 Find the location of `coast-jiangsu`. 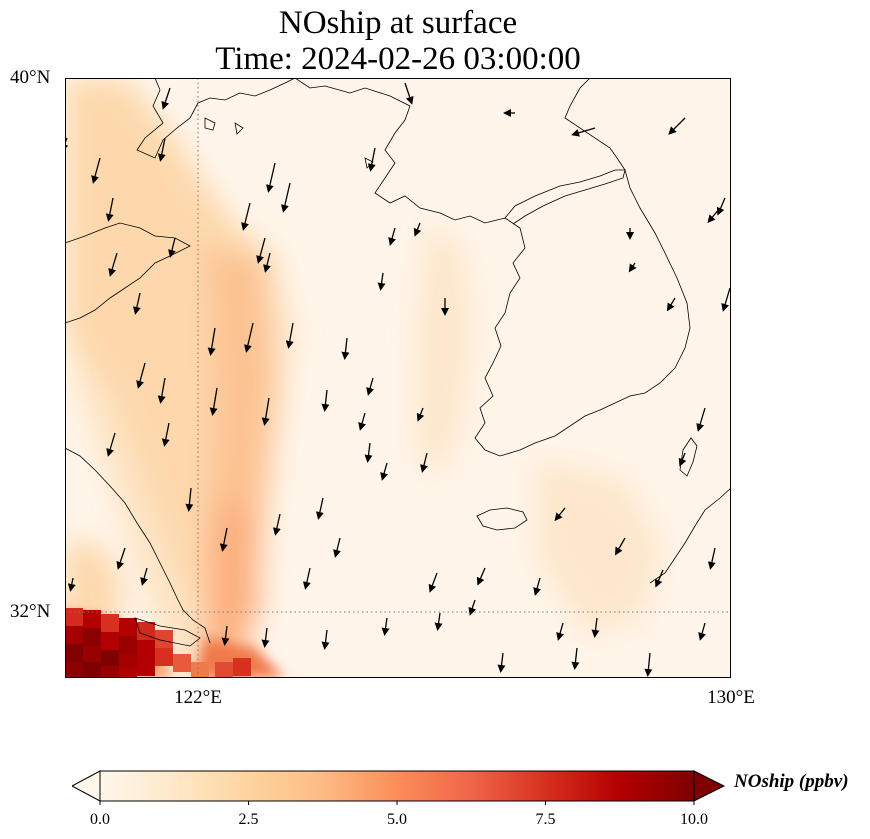

coast-jiangsu is located at coordinates (138, 545).